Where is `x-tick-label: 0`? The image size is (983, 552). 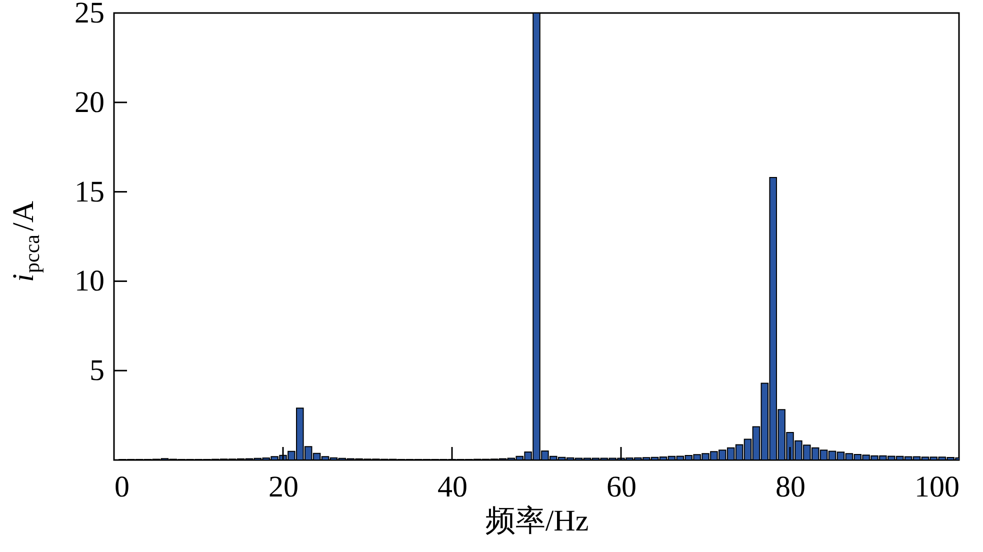
x-tick-label: 0 is located at coordinates (122, 487).